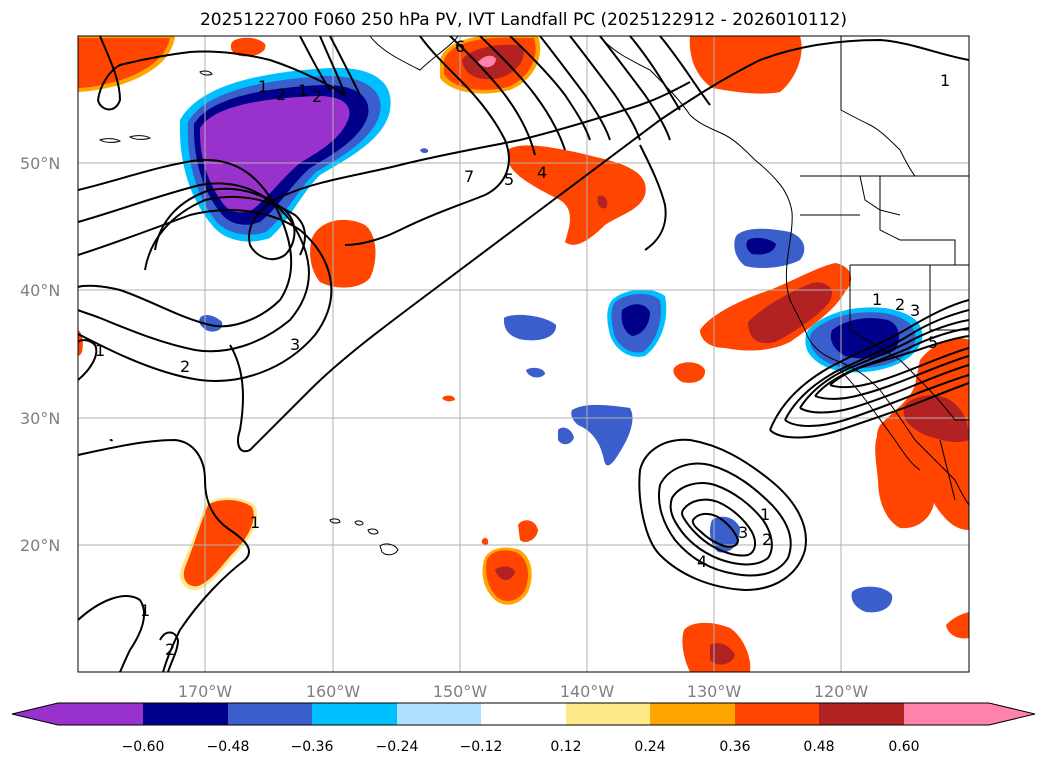 Image resolution: width=1047 pixels, height=765 pixels. I want to click on lon-label-120w: 120°W, so click(841, 691).